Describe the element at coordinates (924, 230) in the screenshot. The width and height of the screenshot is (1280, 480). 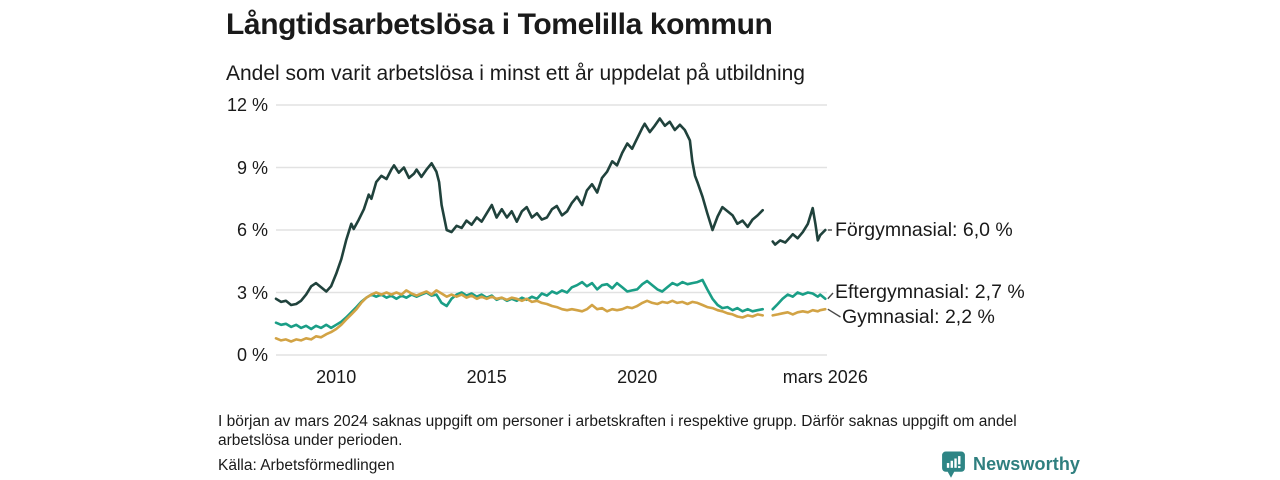
I see `series-label-forgymnasial: Förgymnasial: 6,0 %` at that location.